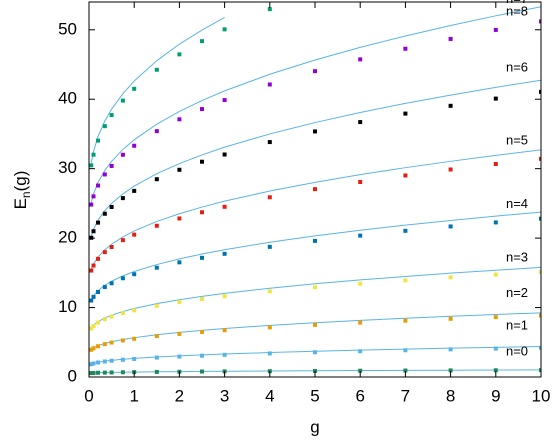 The image size is (555, 444). What do you see at coordinates (269, 395) in the screenshot?
I see `x-tick-label: 4` at bounding box center [269, 395].